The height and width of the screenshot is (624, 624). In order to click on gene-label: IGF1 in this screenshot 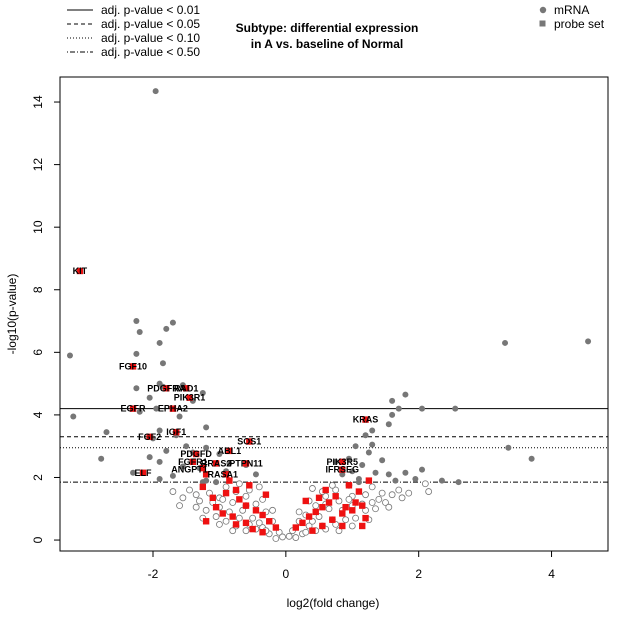, I will do `click(176, 432)`.